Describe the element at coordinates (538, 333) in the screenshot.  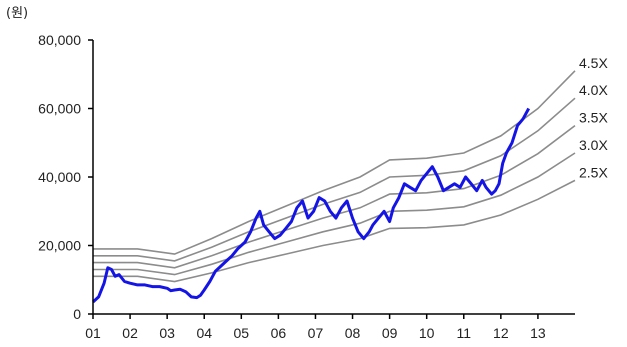
I see `x-tick-label: 13` at that location.